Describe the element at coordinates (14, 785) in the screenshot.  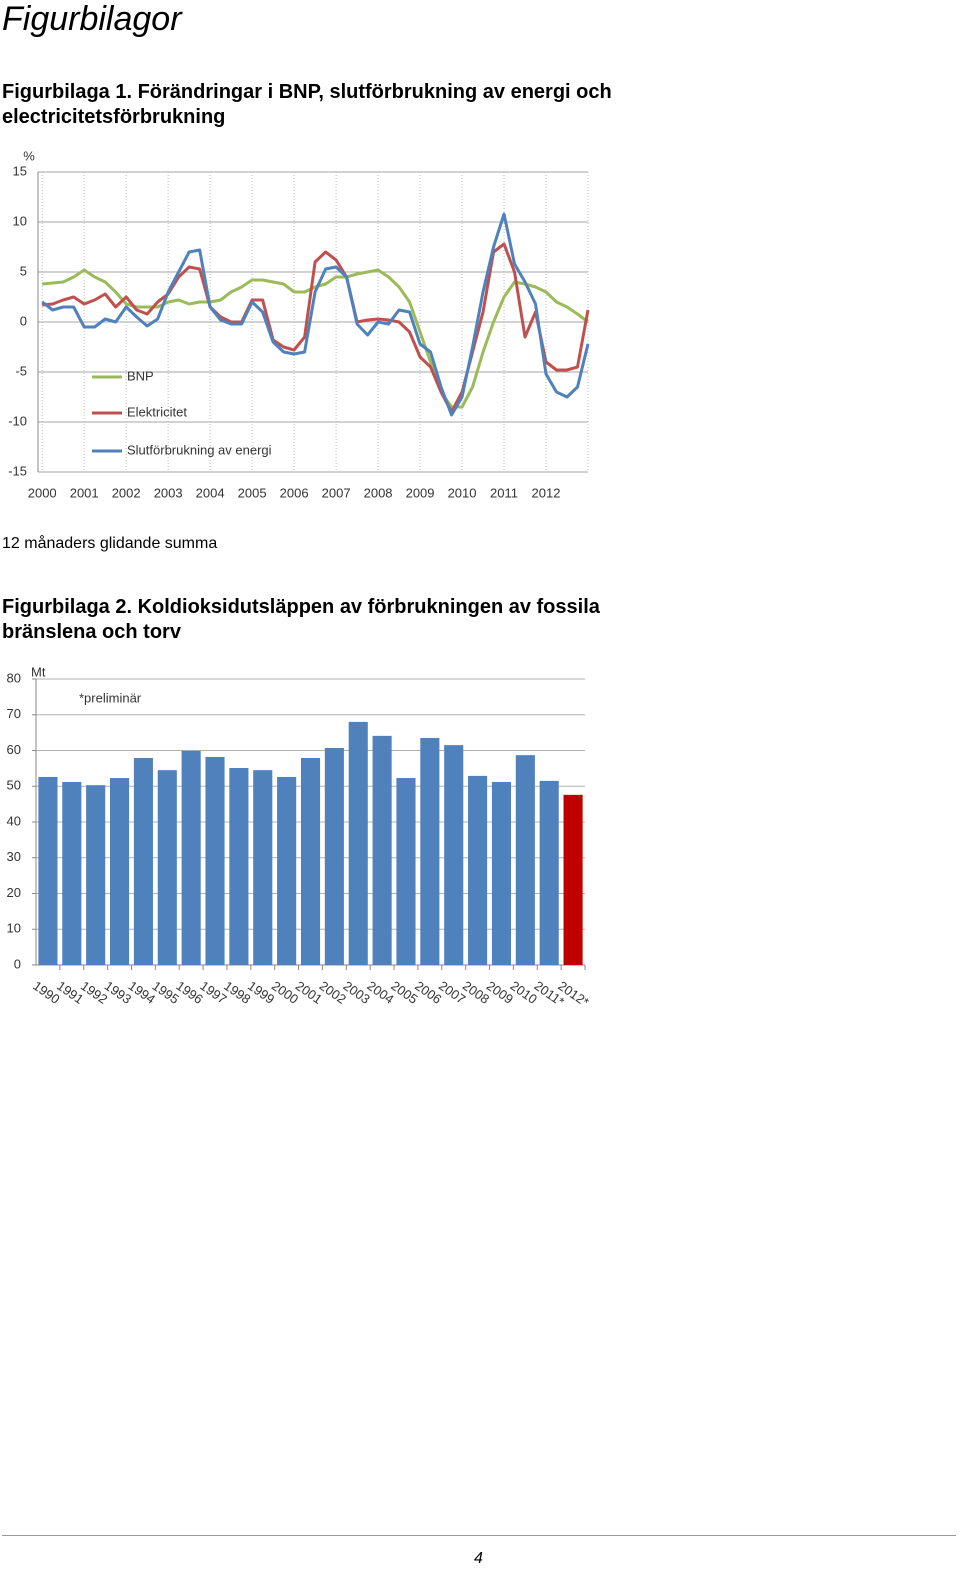
I see `y-tick-label: 50` at that location.